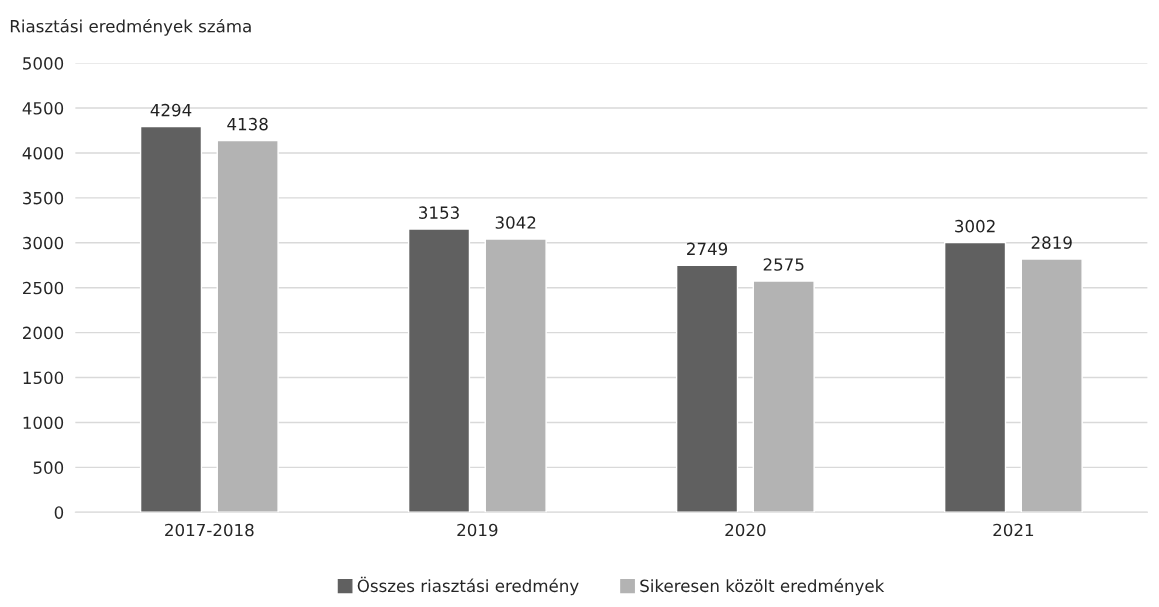 This screenshot has height=607, width=1159. What do you see at coordinates (707, 249) in the screenshot?
I see `data-label: 2749` at bounding box center [707, 249].